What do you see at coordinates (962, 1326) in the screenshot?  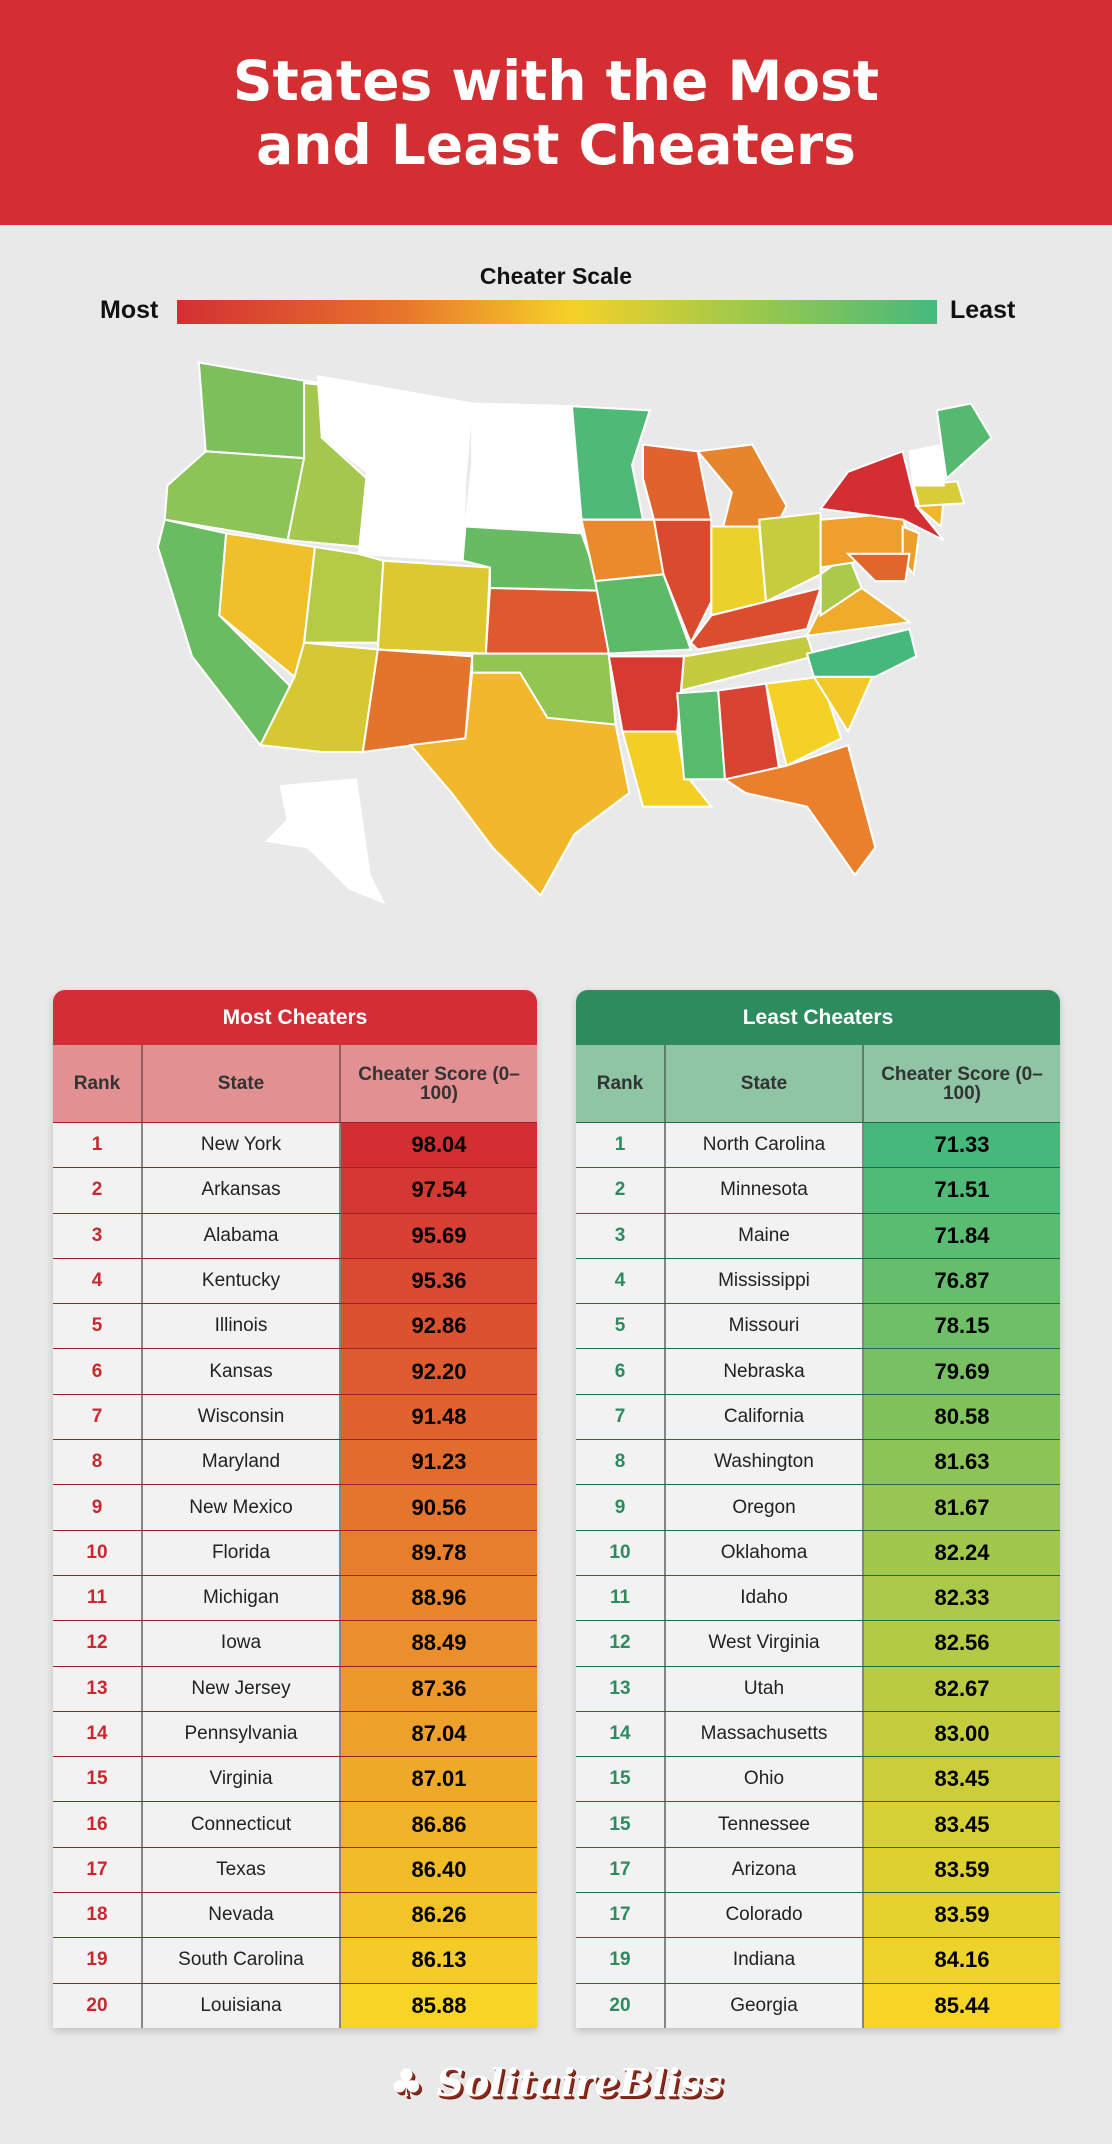 I see `score-cell: 78.15` at bounding box center [962, 1326].